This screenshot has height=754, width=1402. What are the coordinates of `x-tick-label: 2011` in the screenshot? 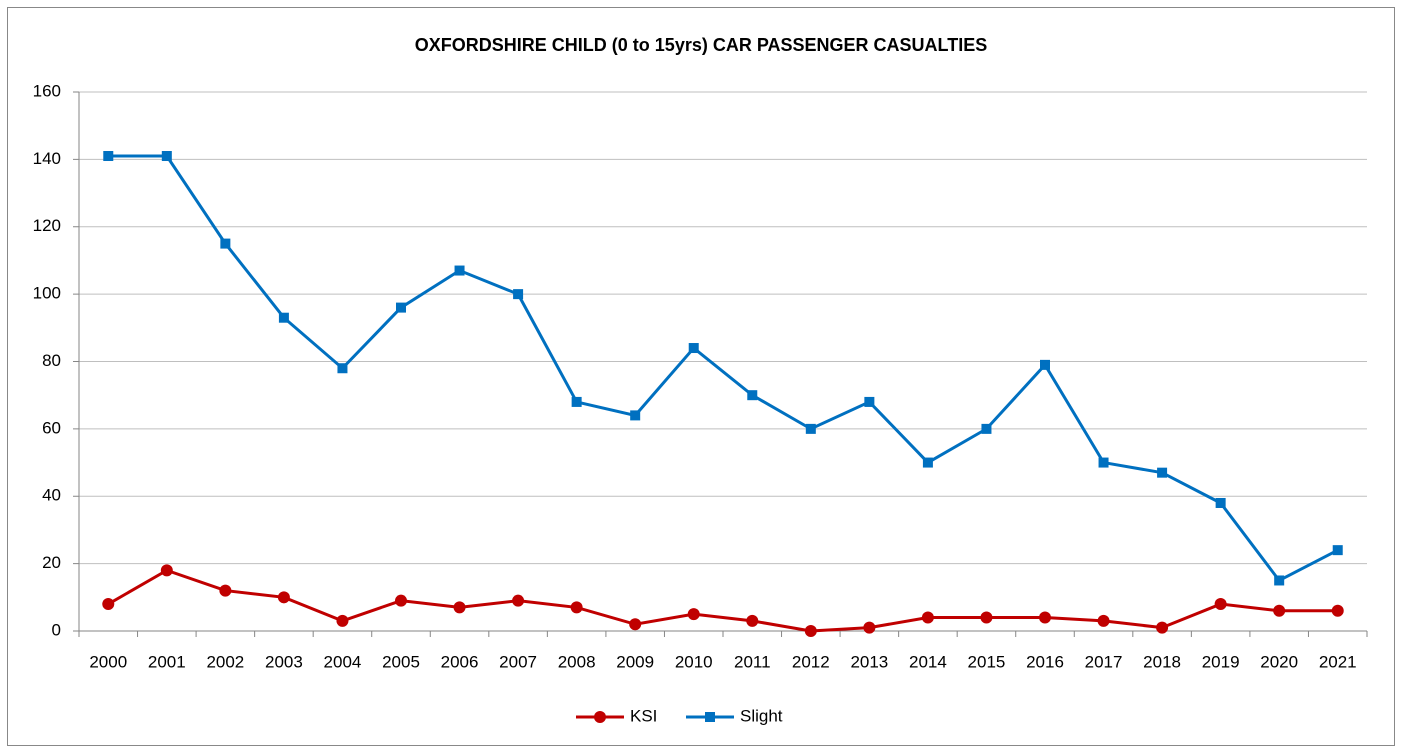 It's located at (752, 661).